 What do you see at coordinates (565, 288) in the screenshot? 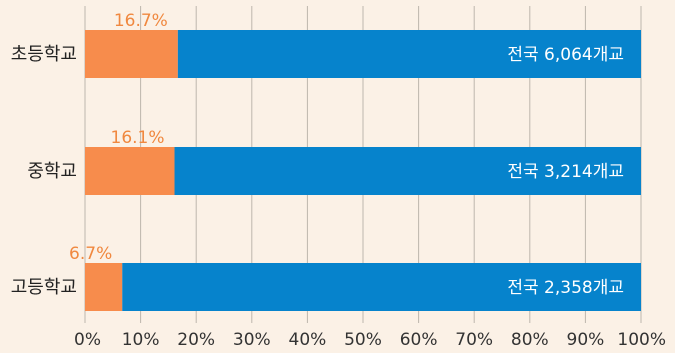
I see `data-label-total: 전국 2,358개교` at bounding box center [565, 288].